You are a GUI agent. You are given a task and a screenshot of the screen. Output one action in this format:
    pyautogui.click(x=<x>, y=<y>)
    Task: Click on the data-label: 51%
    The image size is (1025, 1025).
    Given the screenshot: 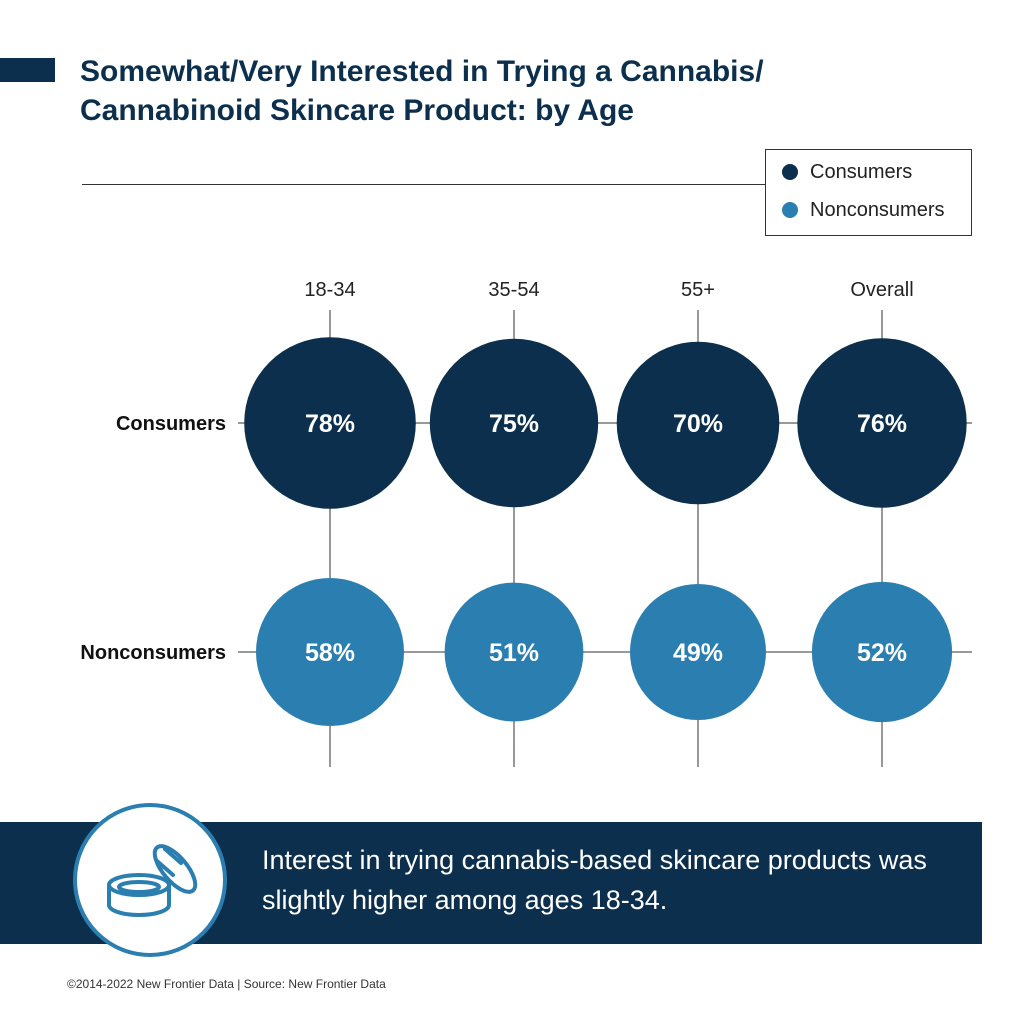 What is the action you would take?
    pyautogui.click(x=514, y=653)
    